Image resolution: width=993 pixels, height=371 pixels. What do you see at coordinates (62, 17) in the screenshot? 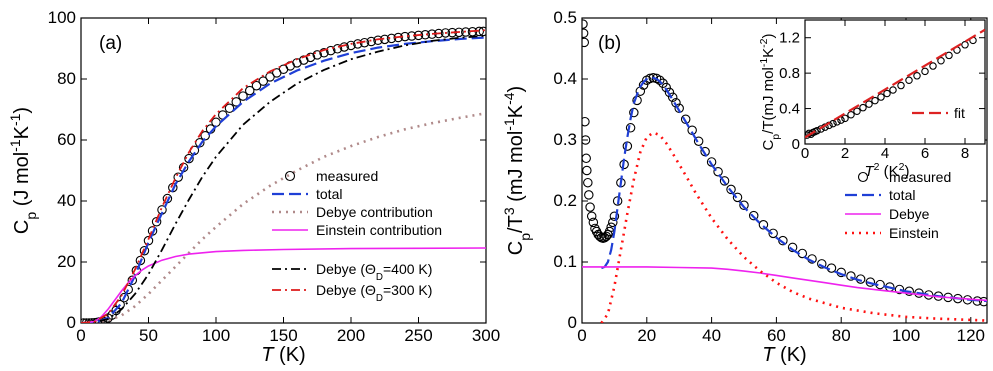
I see `panel-a-y-tick-label: 100` at bounding box center [62, 17].